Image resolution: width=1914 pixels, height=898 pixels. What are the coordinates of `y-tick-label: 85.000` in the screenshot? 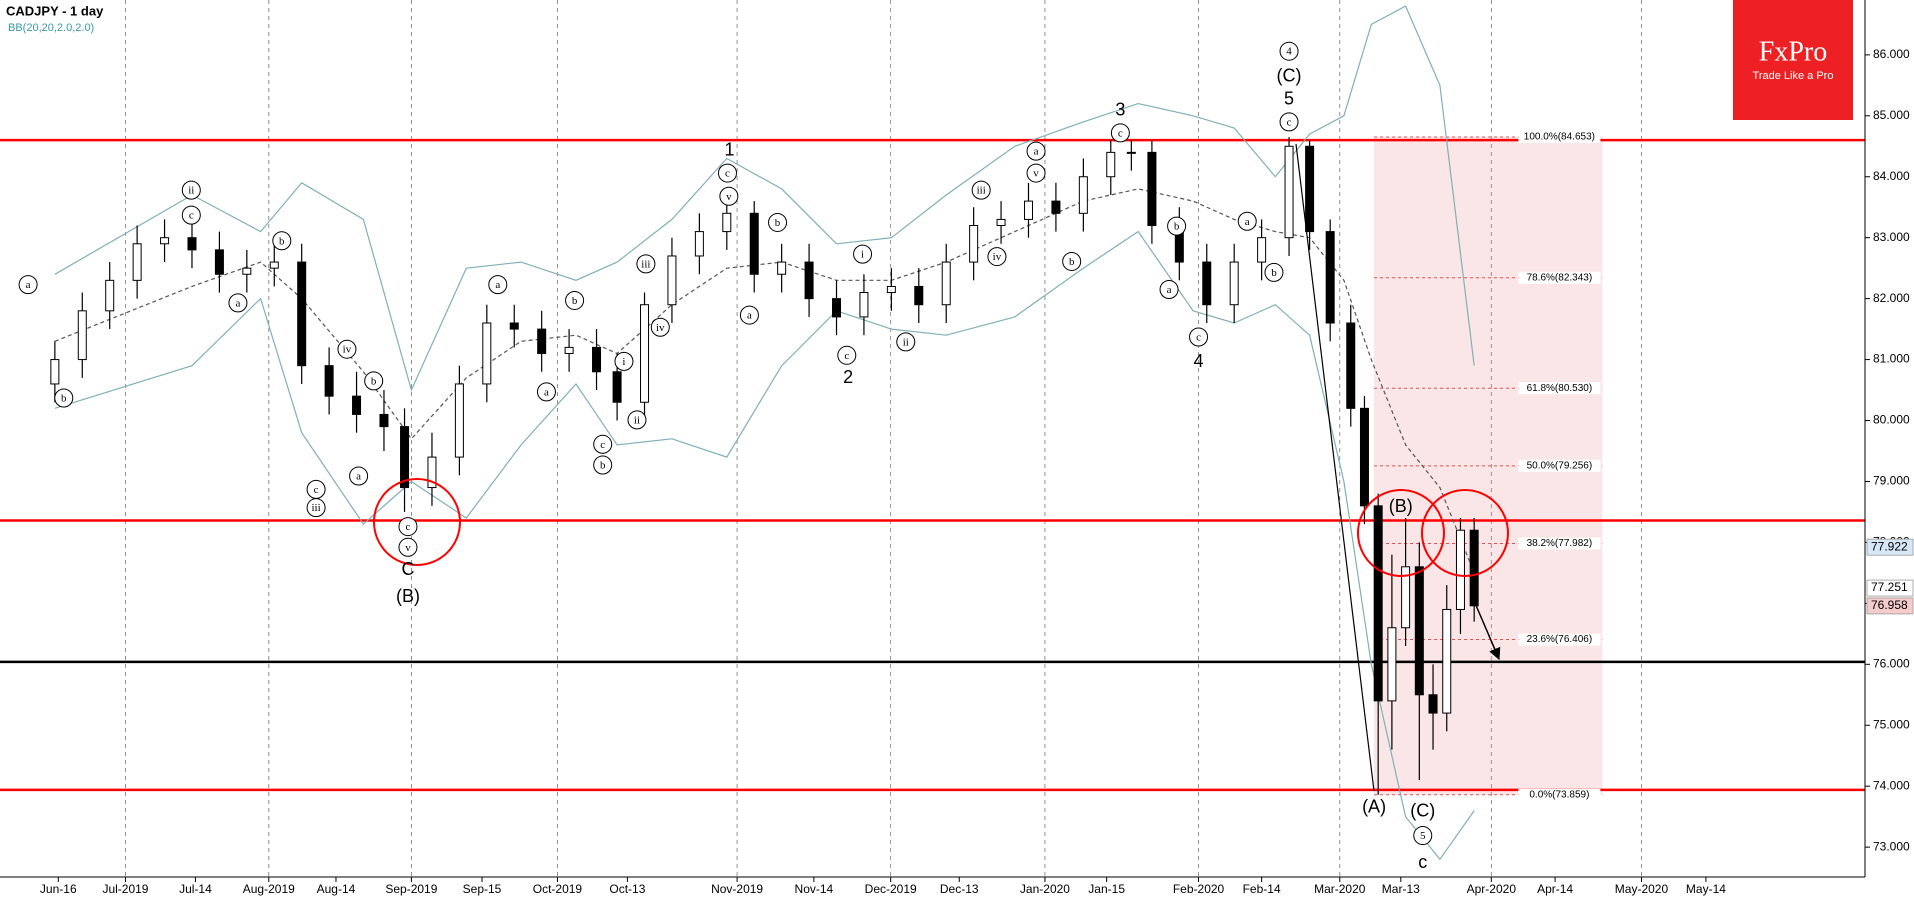 It's located at (1891, 115).